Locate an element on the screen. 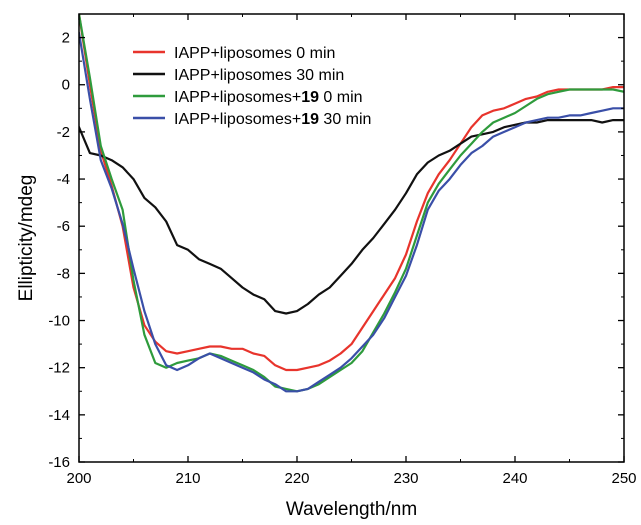 The height and width of the screenshot is (525, 641). y-tick-label: 0 is located at coordinates (66, 85).